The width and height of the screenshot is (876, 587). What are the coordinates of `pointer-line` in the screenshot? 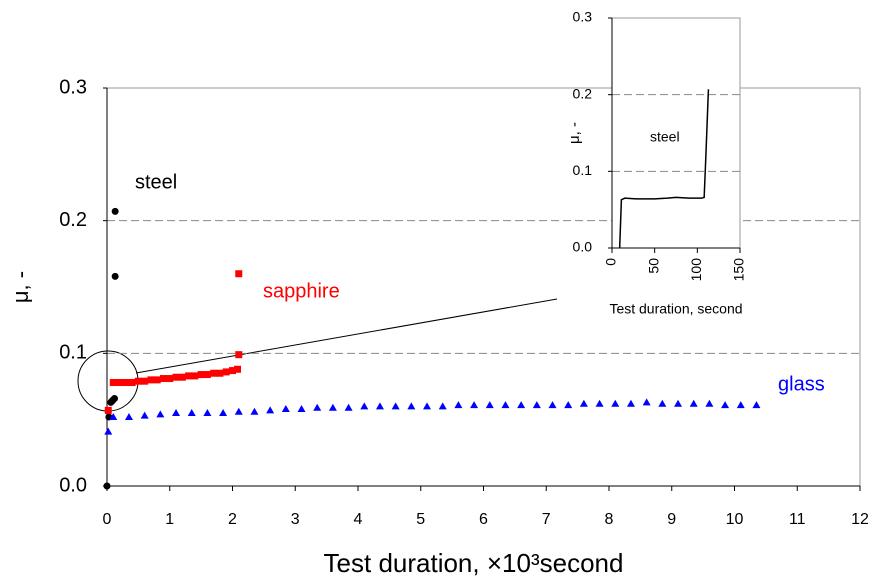 It's located at (346, 336).